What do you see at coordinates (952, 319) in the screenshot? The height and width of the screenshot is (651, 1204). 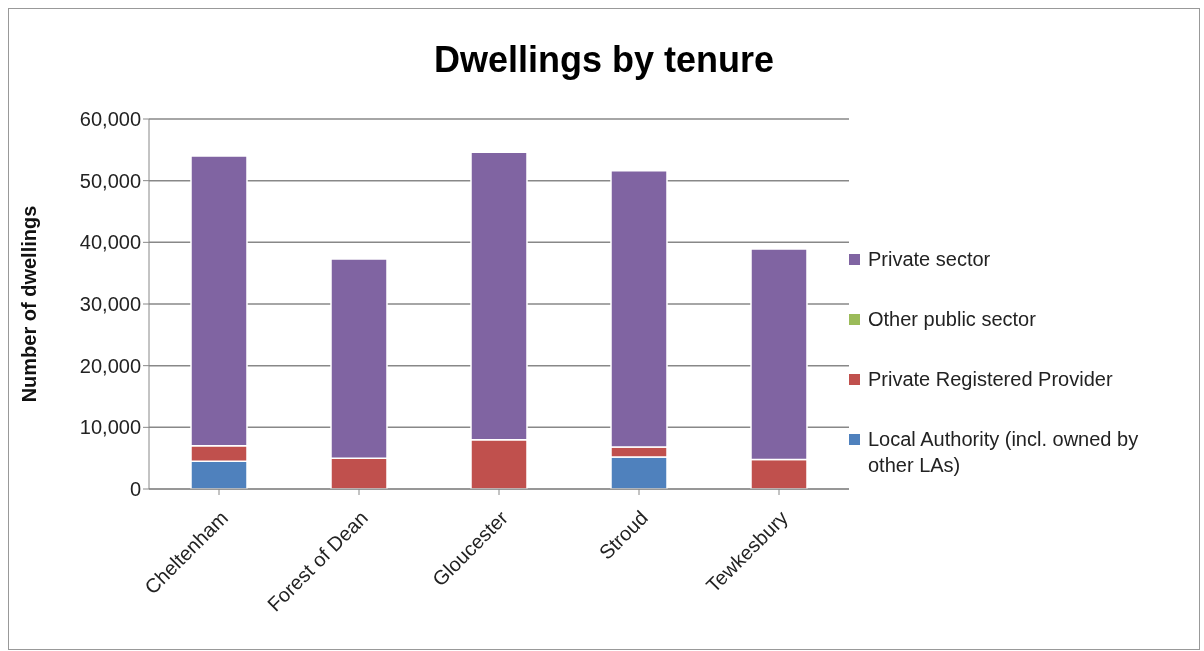 I see `legend-label: Other public sector` at bounding box center [952, 319].